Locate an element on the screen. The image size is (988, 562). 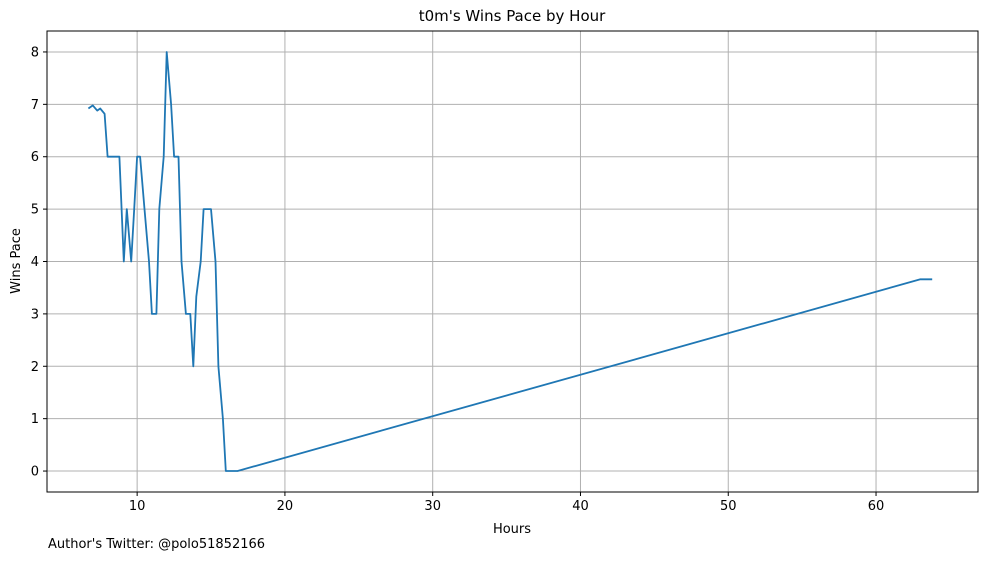
y-tick-label: 5 is located at coordinates (35, 210).